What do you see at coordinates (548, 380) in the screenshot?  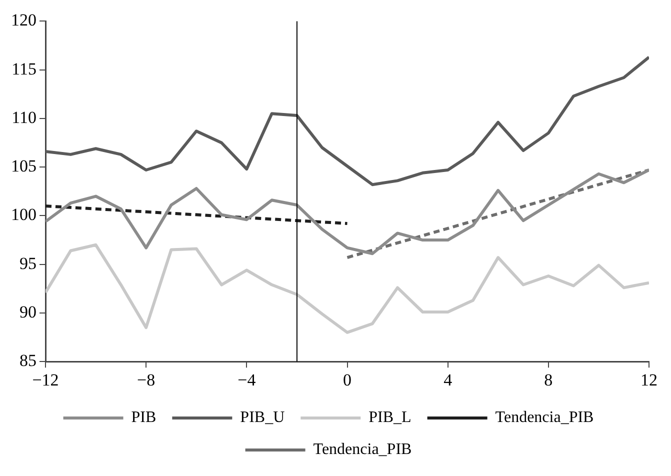 I see `x-tick-label: 8` at bounding box center [548, 380].